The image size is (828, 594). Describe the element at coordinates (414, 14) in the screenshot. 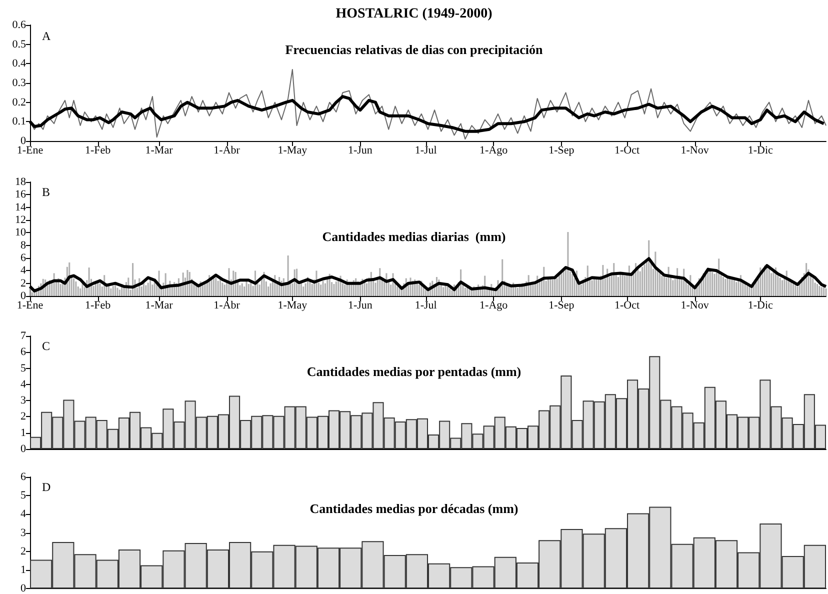

I see `chart-title: HOSTALRIC (1949-2000)` at that location.